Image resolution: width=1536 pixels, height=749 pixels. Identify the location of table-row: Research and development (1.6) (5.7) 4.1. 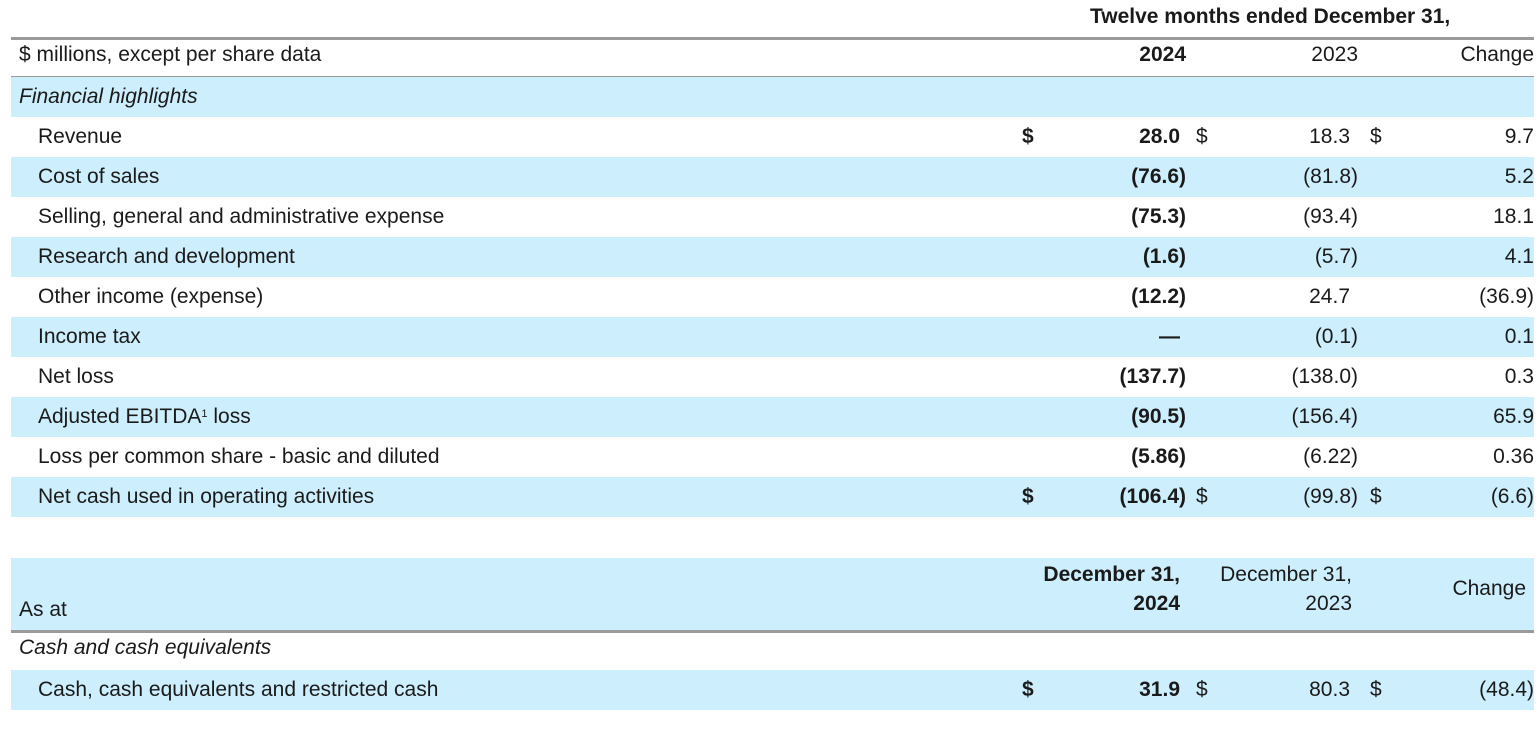
(772, 257).